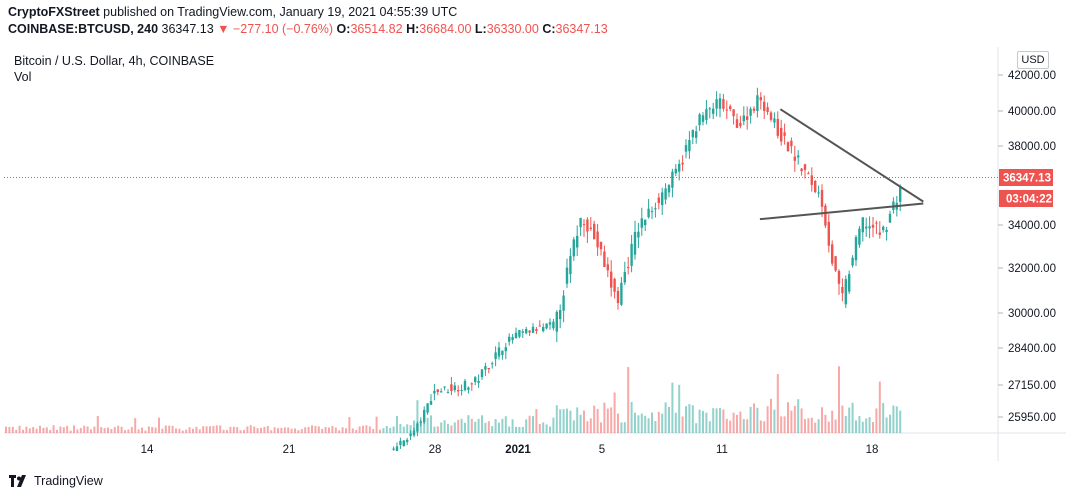 The image size is (1073, 499). Describe the element at coordinates (68, 481) in the screenshot. I see `brand-name: TradingView` at that location.